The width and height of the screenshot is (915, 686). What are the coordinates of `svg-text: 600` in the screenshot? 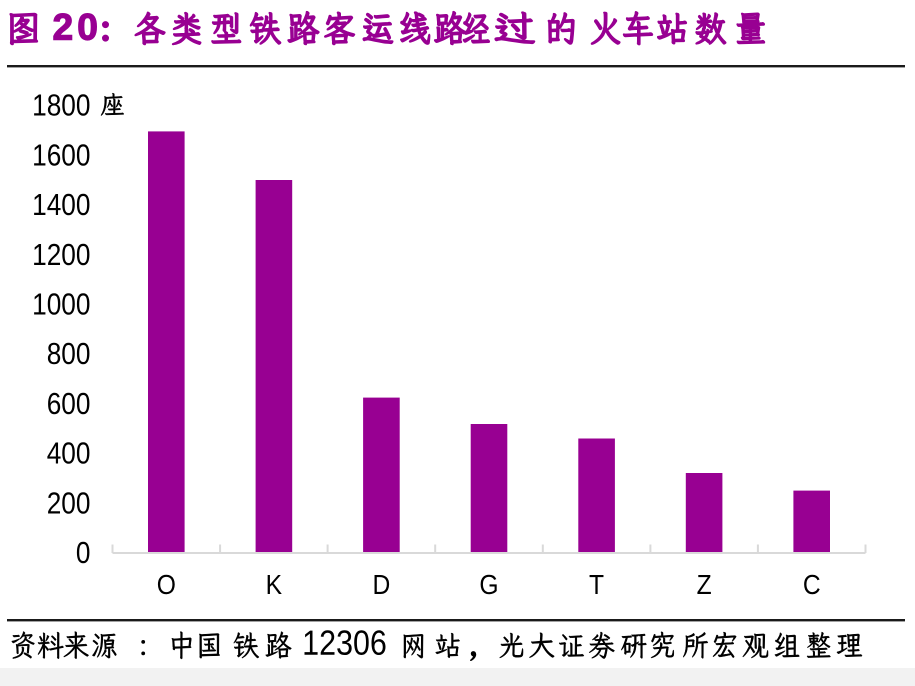 It's located at (69, 404).